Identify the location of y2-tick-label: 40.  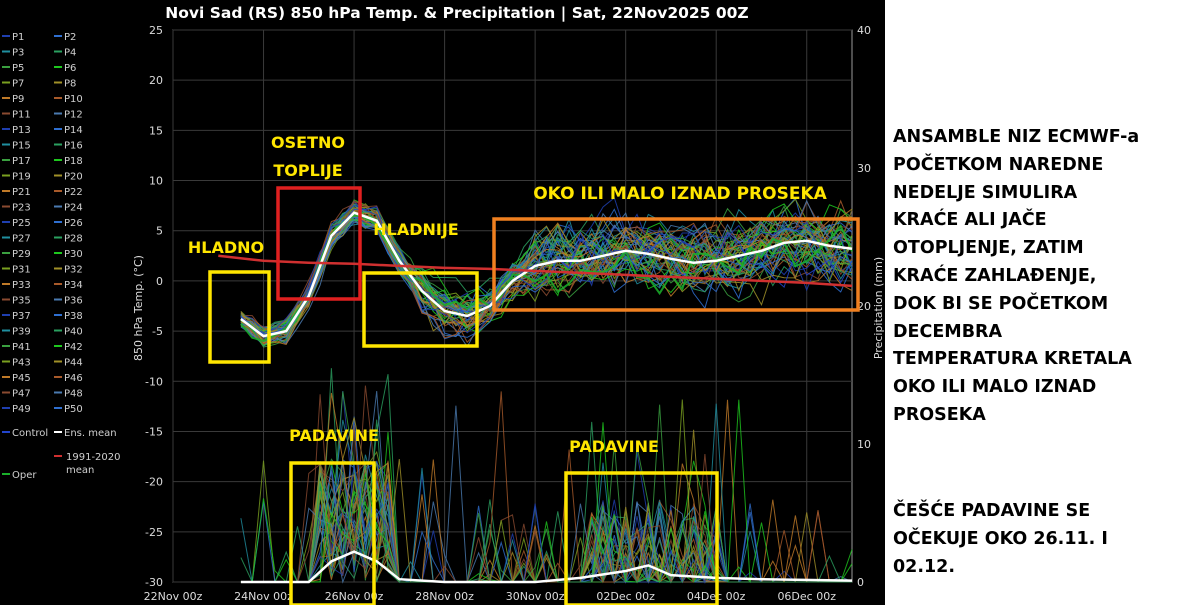
(864, 30).